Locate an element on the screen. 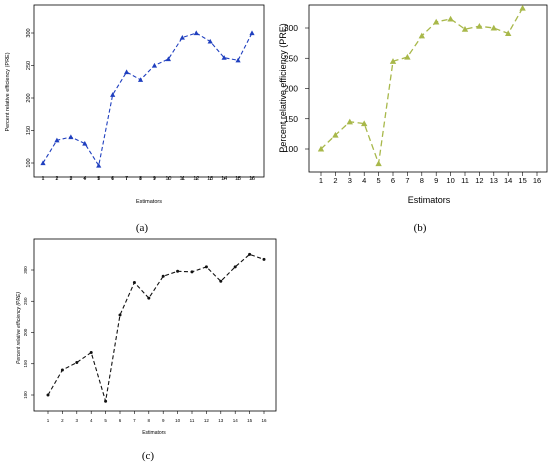  x-tick-label: 15 is located at coordinates (522, 180).